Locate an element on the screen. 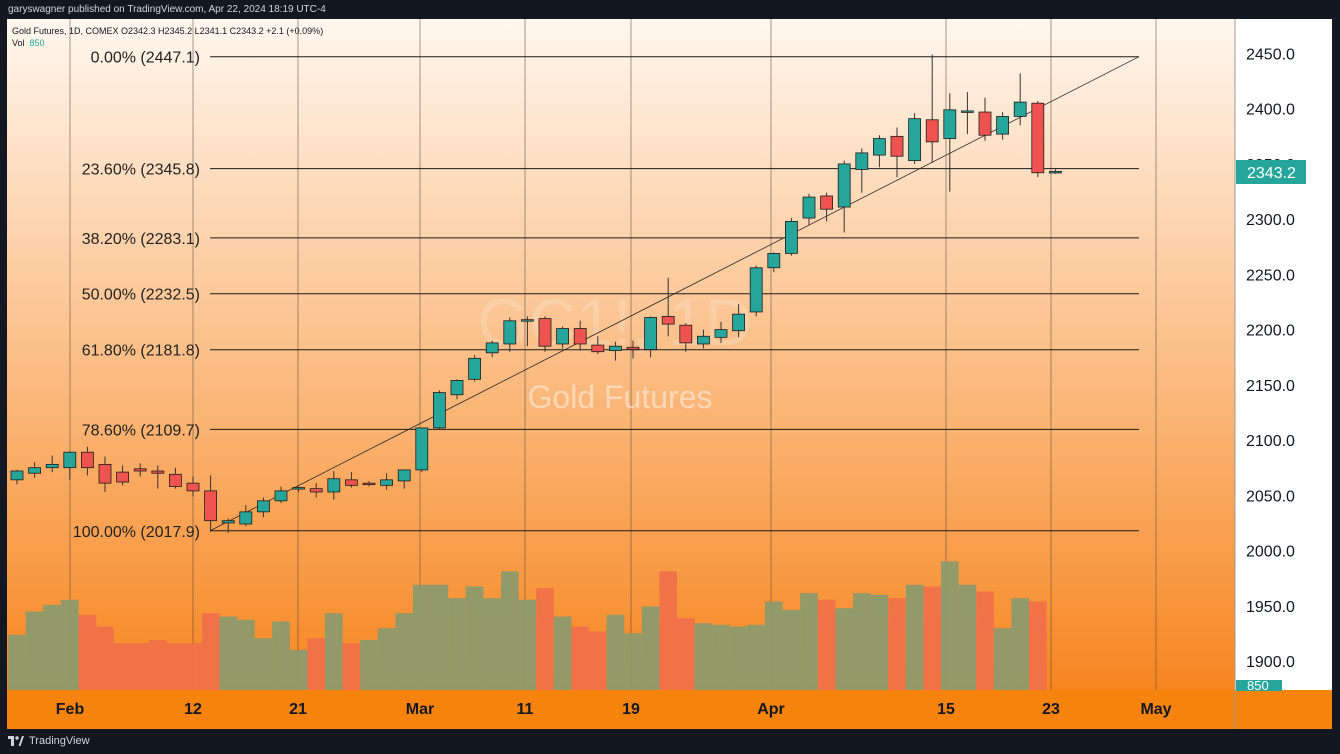  volume-bars is located at coordinates (527, 625).